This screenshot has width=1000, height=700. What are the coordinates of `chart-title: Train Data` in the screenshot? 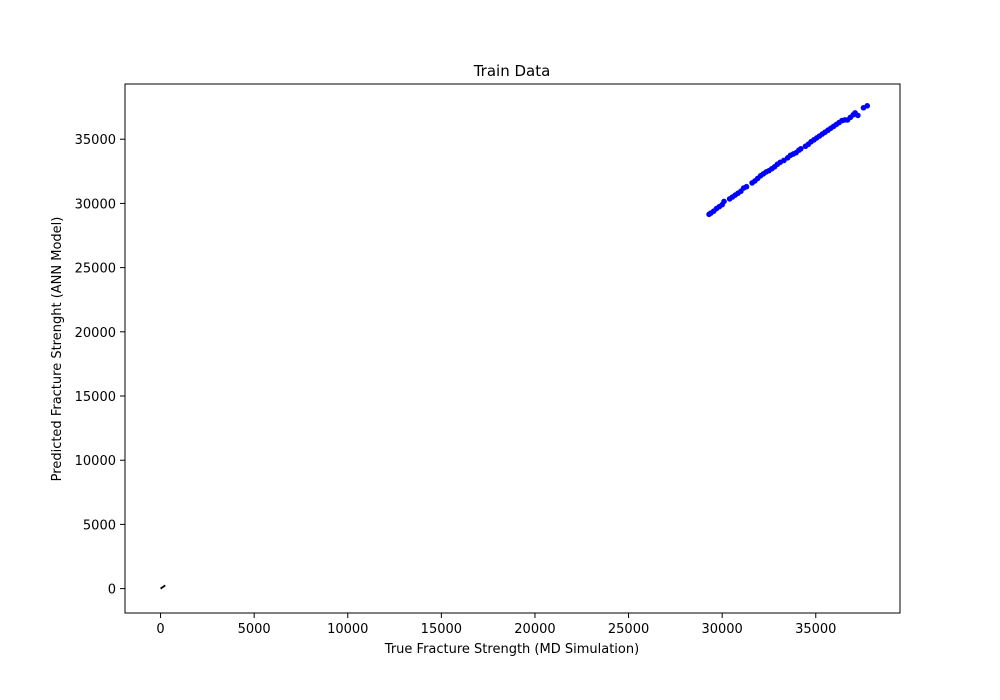 It's located at (512, 71).